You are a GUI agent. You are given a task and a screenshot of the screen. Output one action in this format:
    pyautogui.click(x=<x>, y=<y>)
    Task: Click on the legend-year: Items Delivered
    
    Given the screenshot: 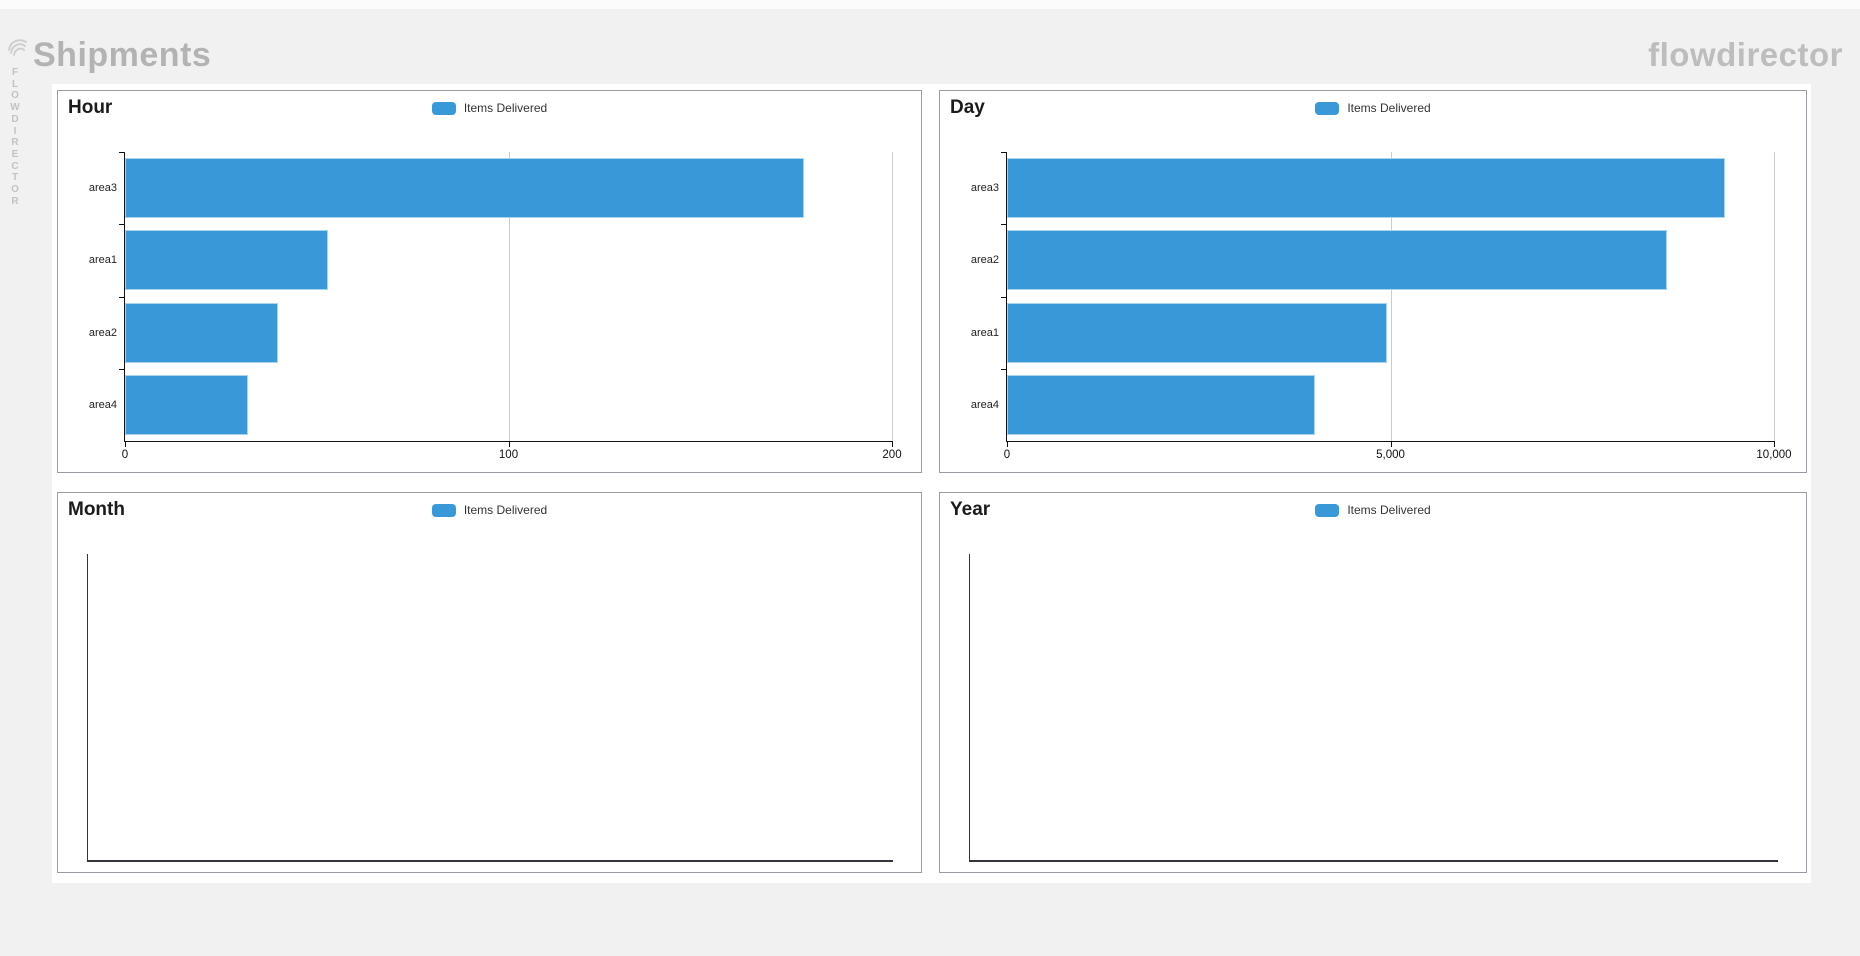 What is the action you would take?
    pyautogui.click(x=1373, y=510)
    